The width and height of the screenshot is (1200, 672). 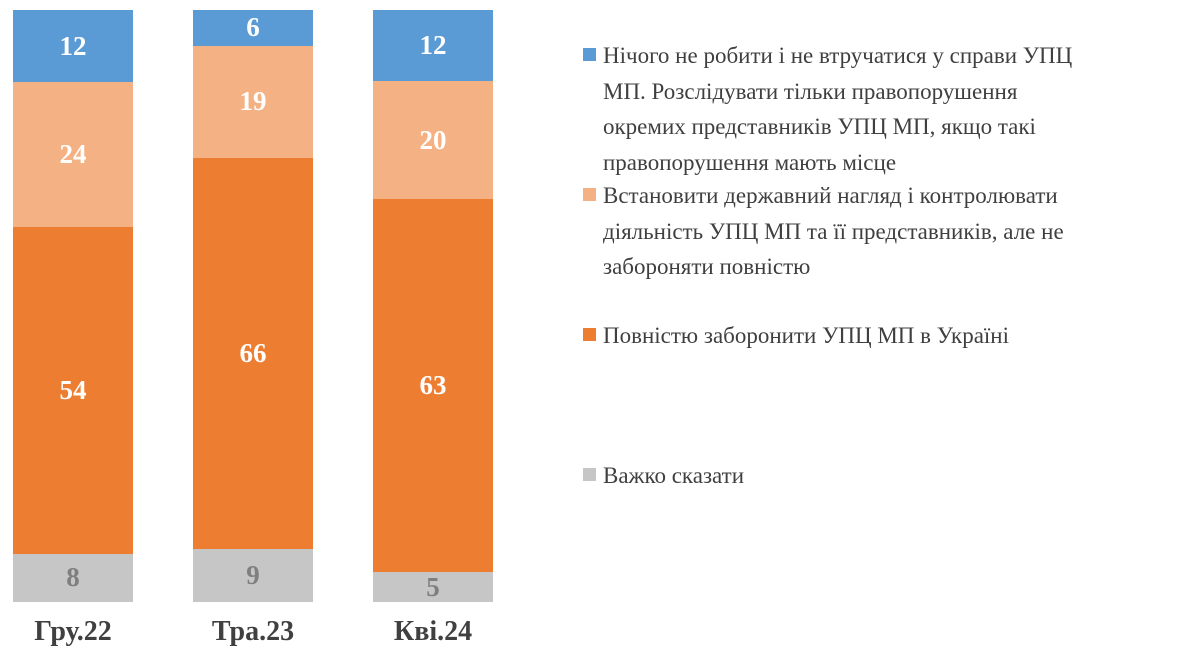 I want to click on bar-segment: 63, so click(x=433, y=386).